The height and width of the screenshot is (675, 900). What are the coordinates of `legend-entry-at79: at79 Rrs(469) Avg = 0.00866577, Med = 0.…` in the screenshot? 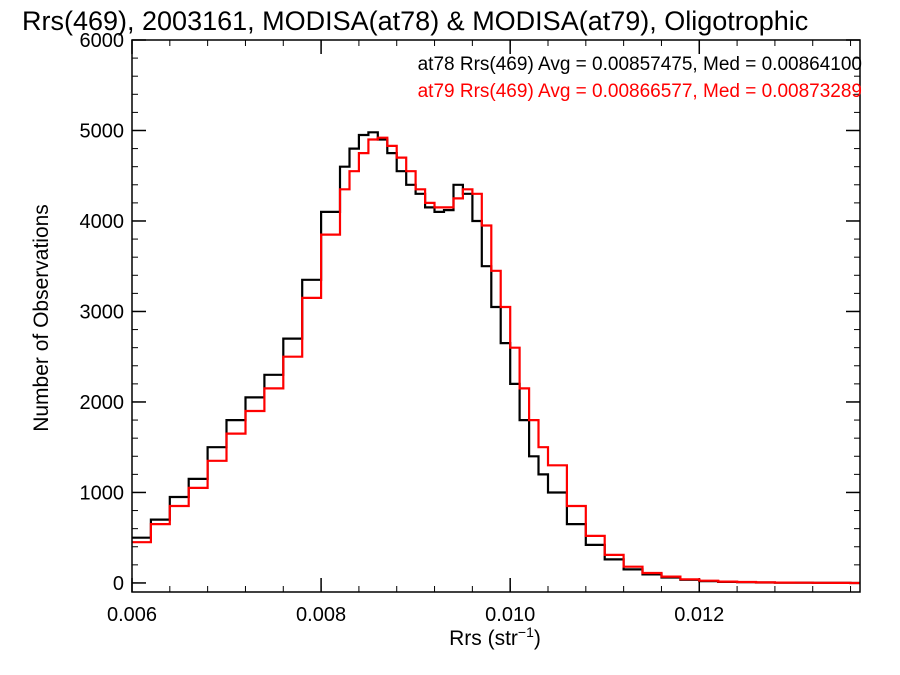 It's located at (640, 91).